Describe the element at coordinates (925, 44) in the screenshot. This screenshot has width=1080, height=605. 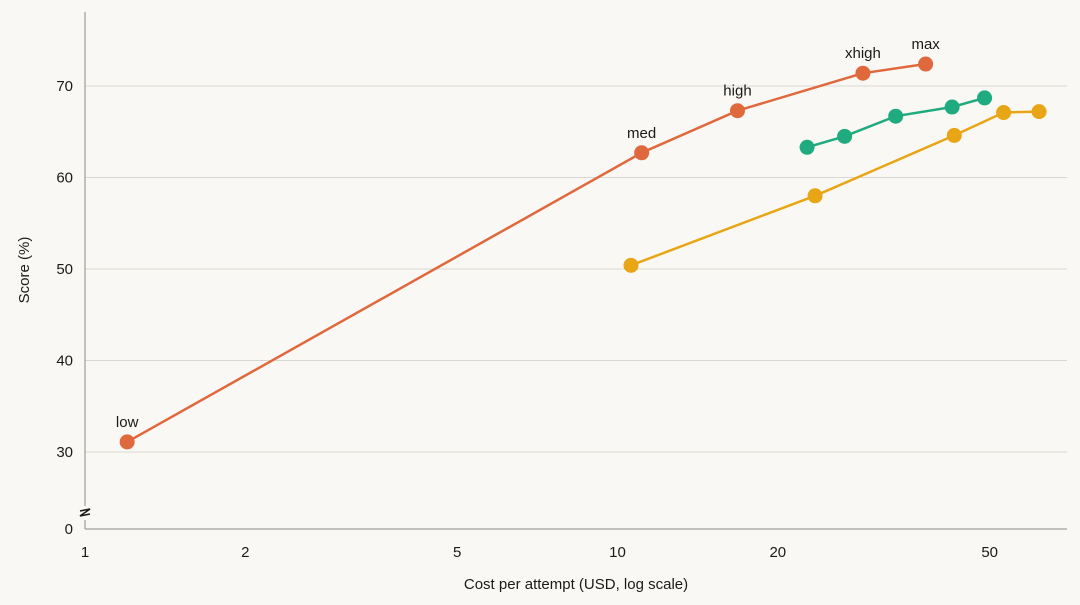
I see `data-point-label: max` at that location.